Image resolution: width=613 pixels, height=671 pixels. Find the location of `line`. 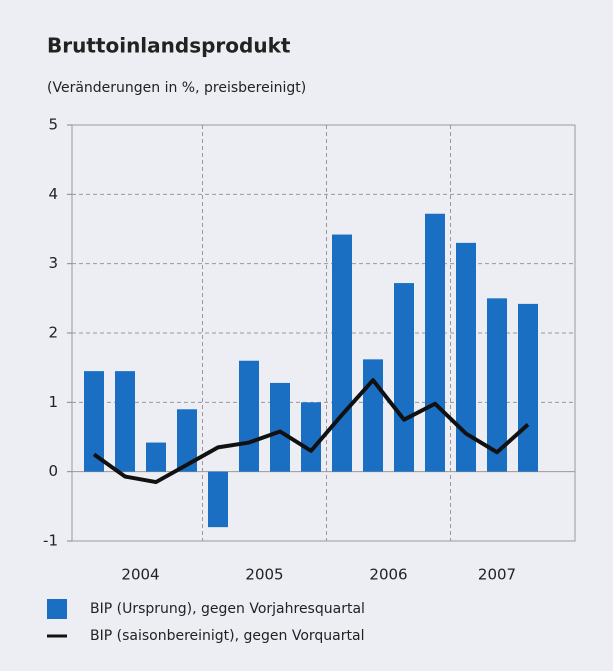

line is located at coordinates (311, 431).